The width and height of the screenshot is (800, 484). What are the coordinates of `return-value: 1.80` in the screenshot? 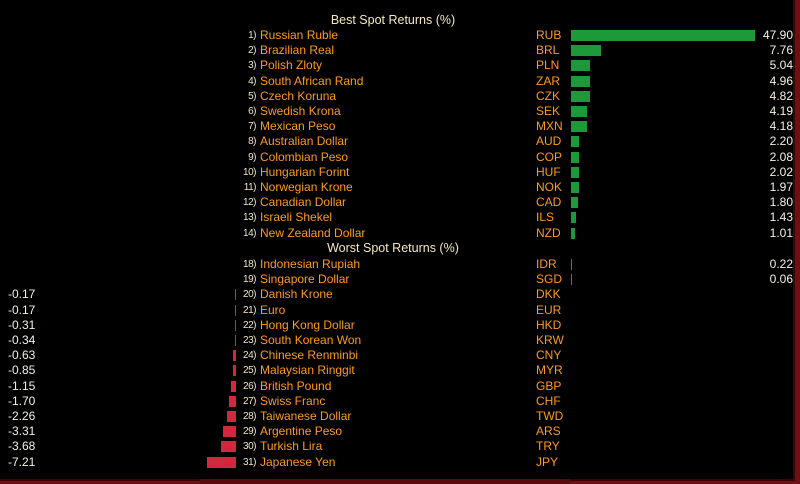 It's located at (781, 202).